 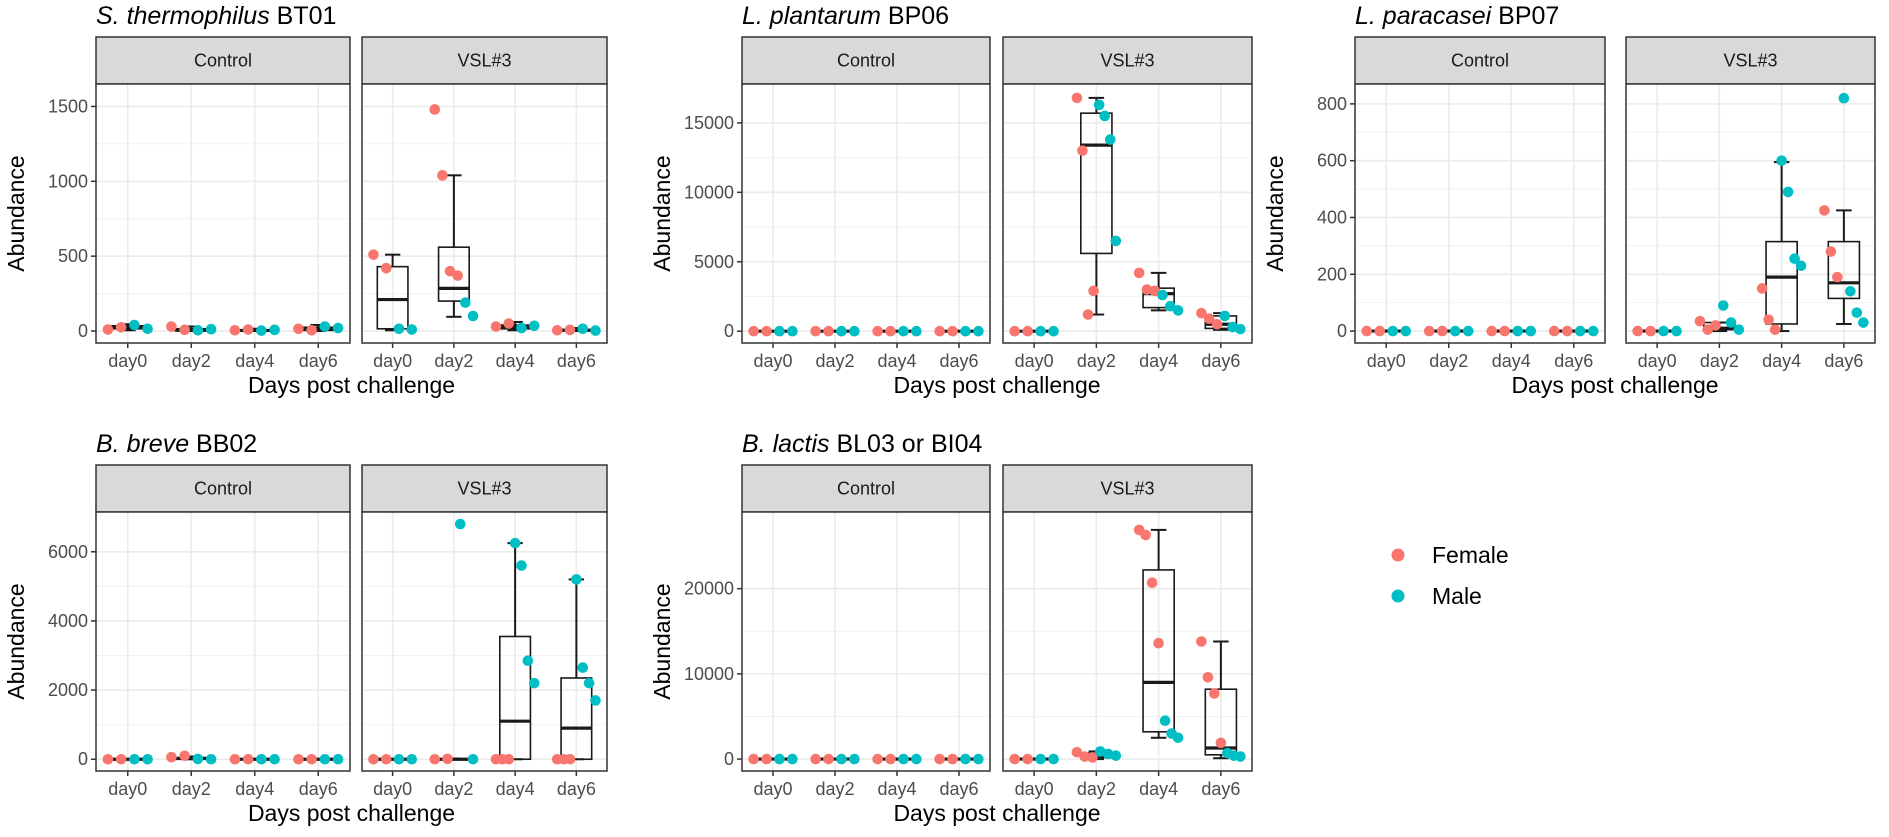 I want to click on legend: Female Male, so click(x=1450, y=575).